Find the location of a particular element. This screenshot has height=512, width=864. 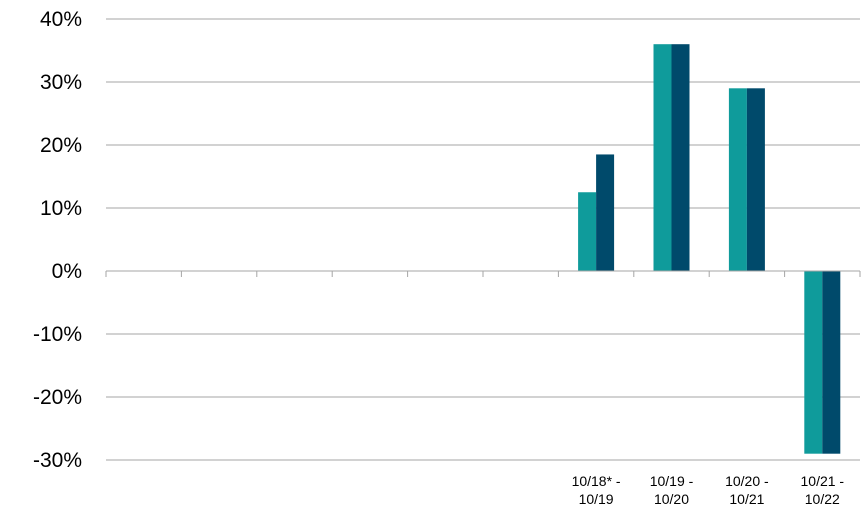

x-axis is located at coordinates (483, 273).